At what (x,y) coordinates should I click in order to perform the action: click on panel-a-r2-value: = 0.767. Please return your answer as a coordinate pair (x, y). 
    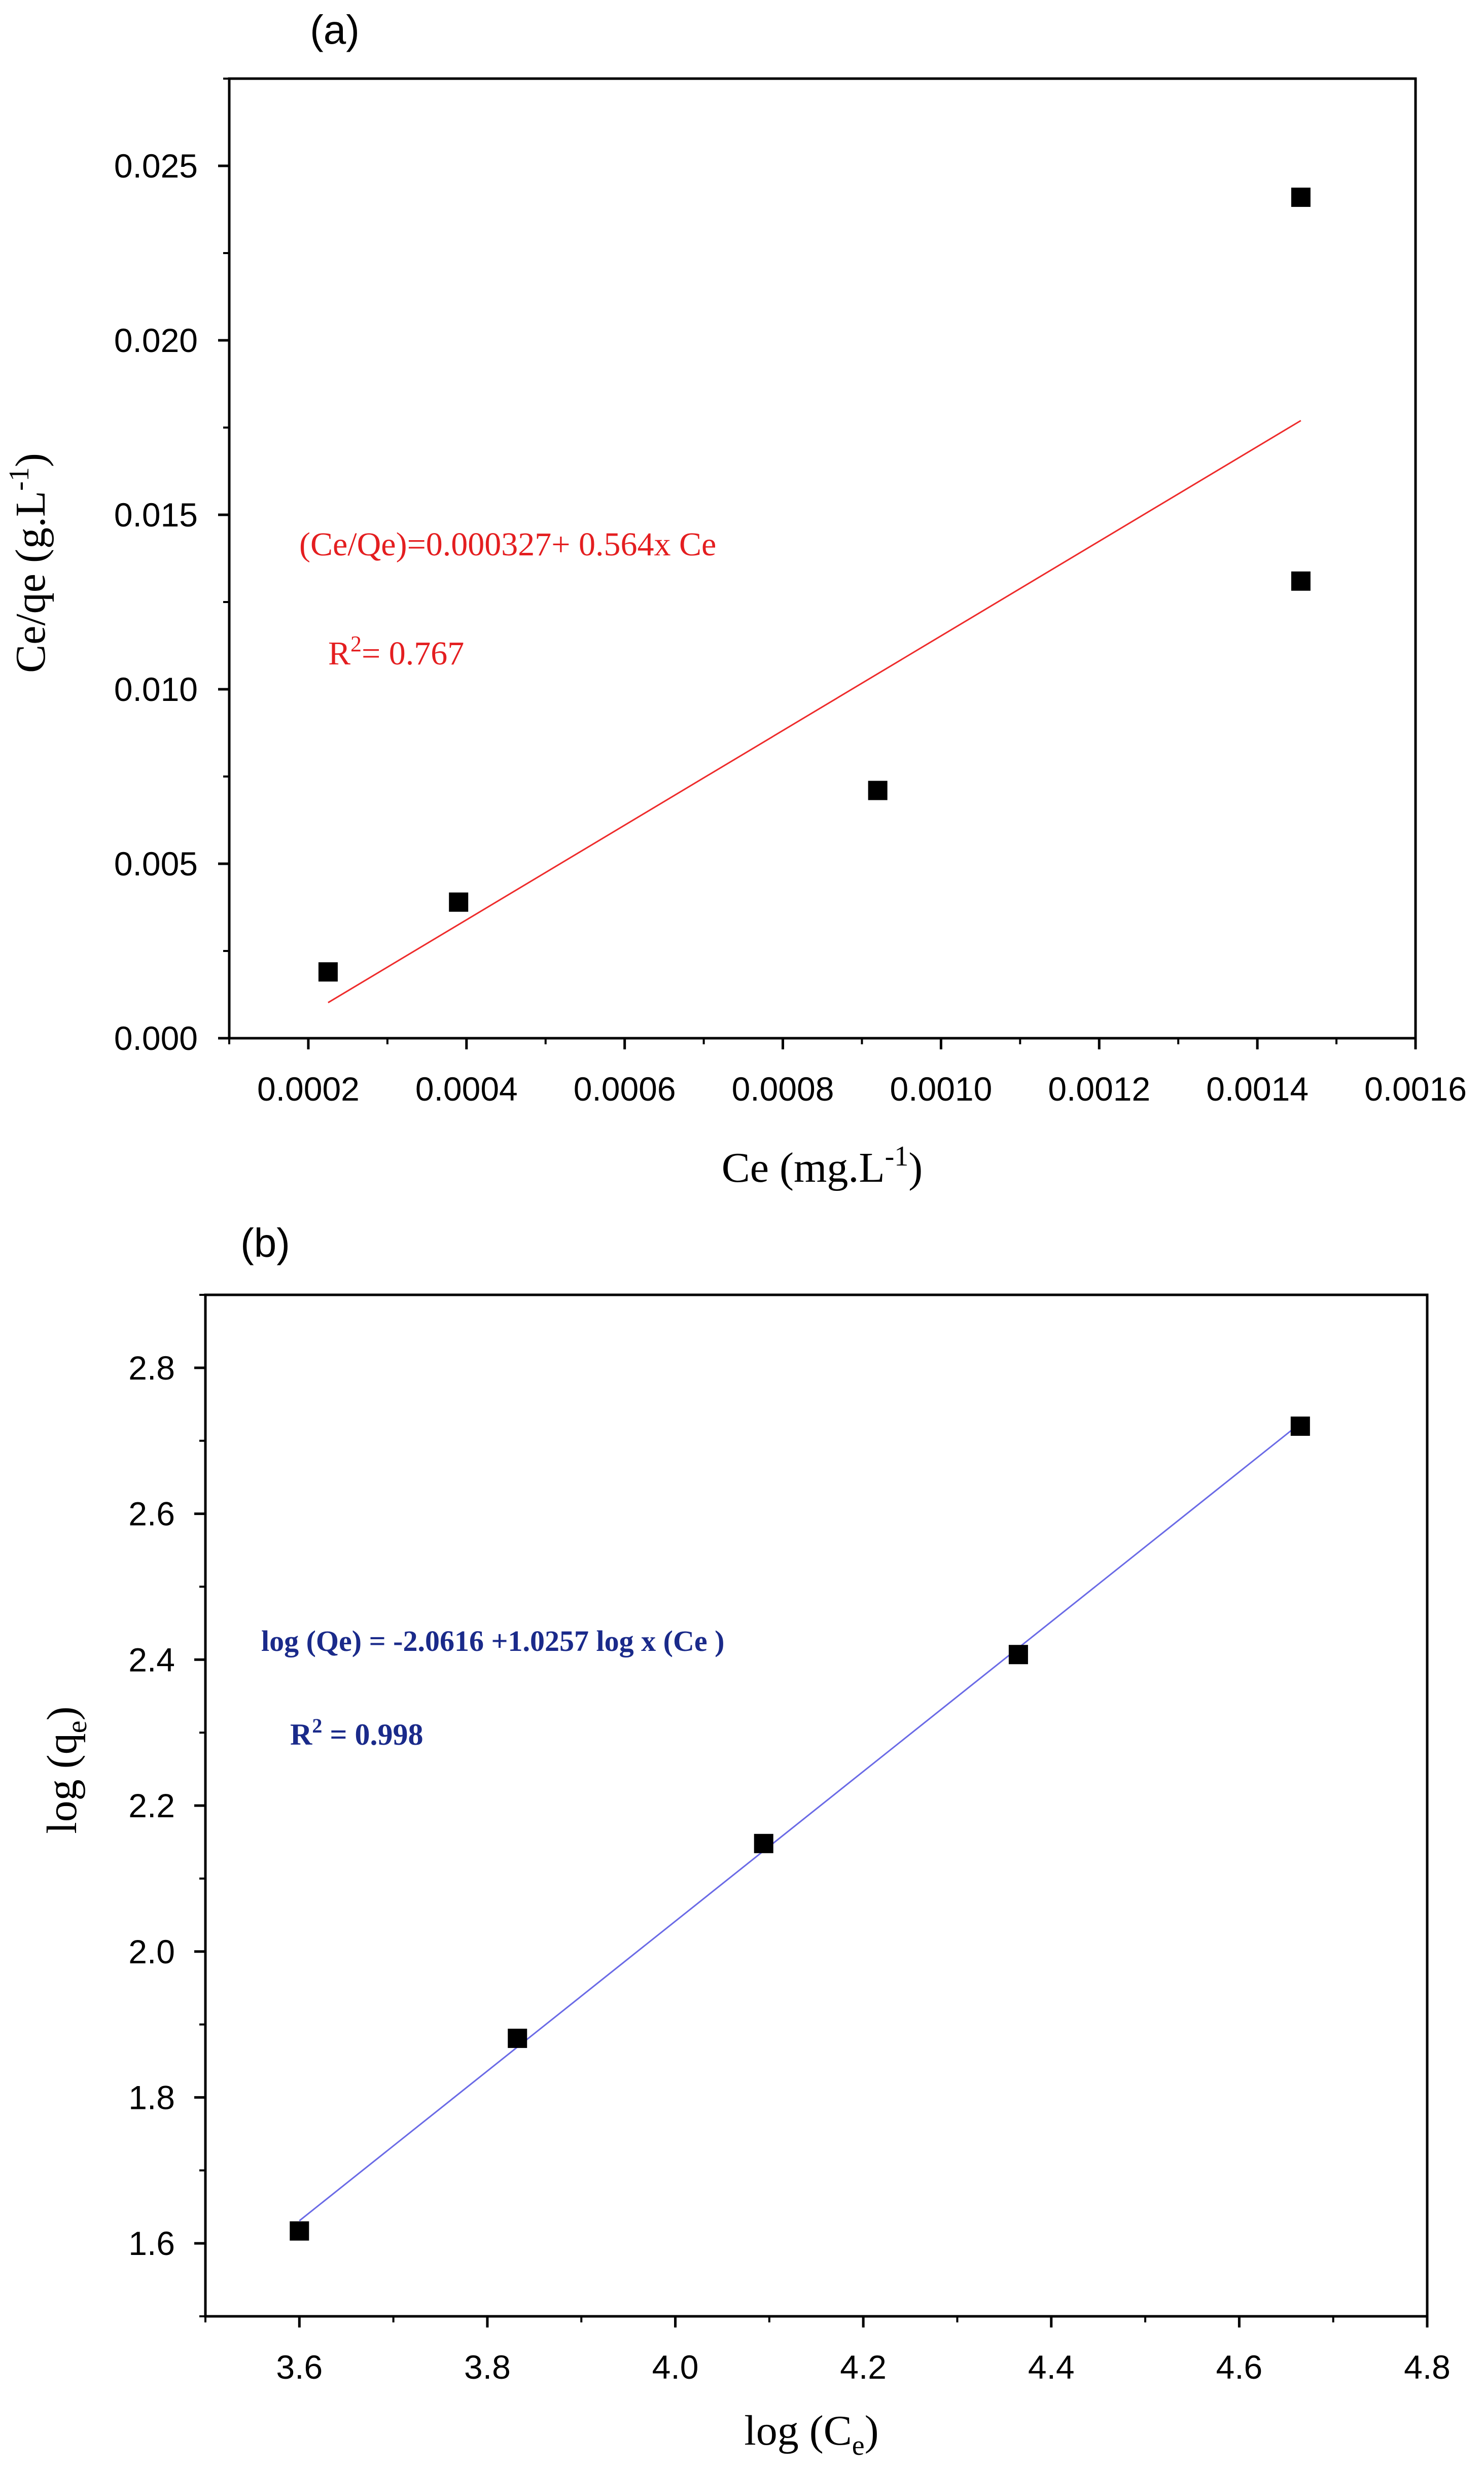
    Looking at the image, I should click on (413, 654).